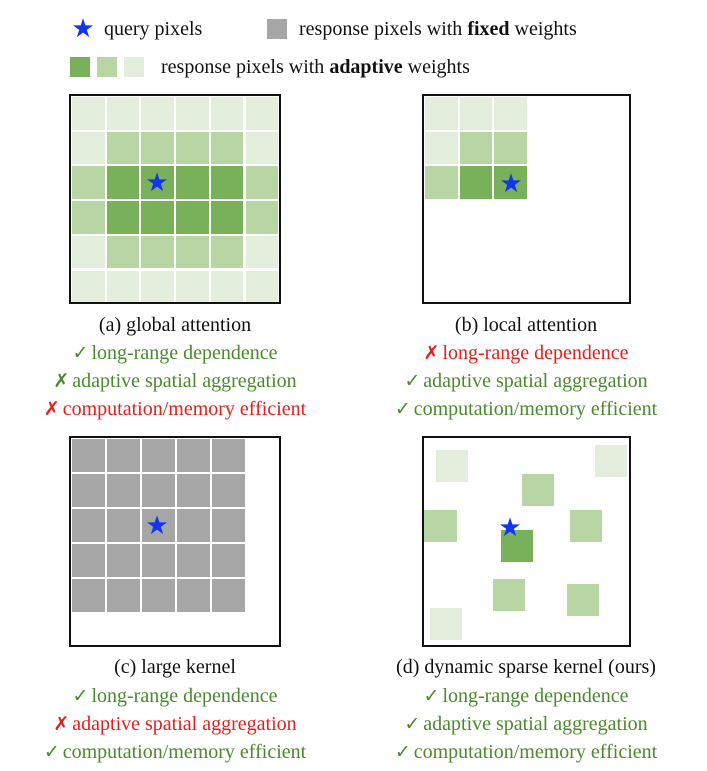 The image size is (707, 771). What do you see at coordinates (134, 67) in the screenshot?
I see `legend-adaptive-swatch-light` at bounding box center [134, 67].